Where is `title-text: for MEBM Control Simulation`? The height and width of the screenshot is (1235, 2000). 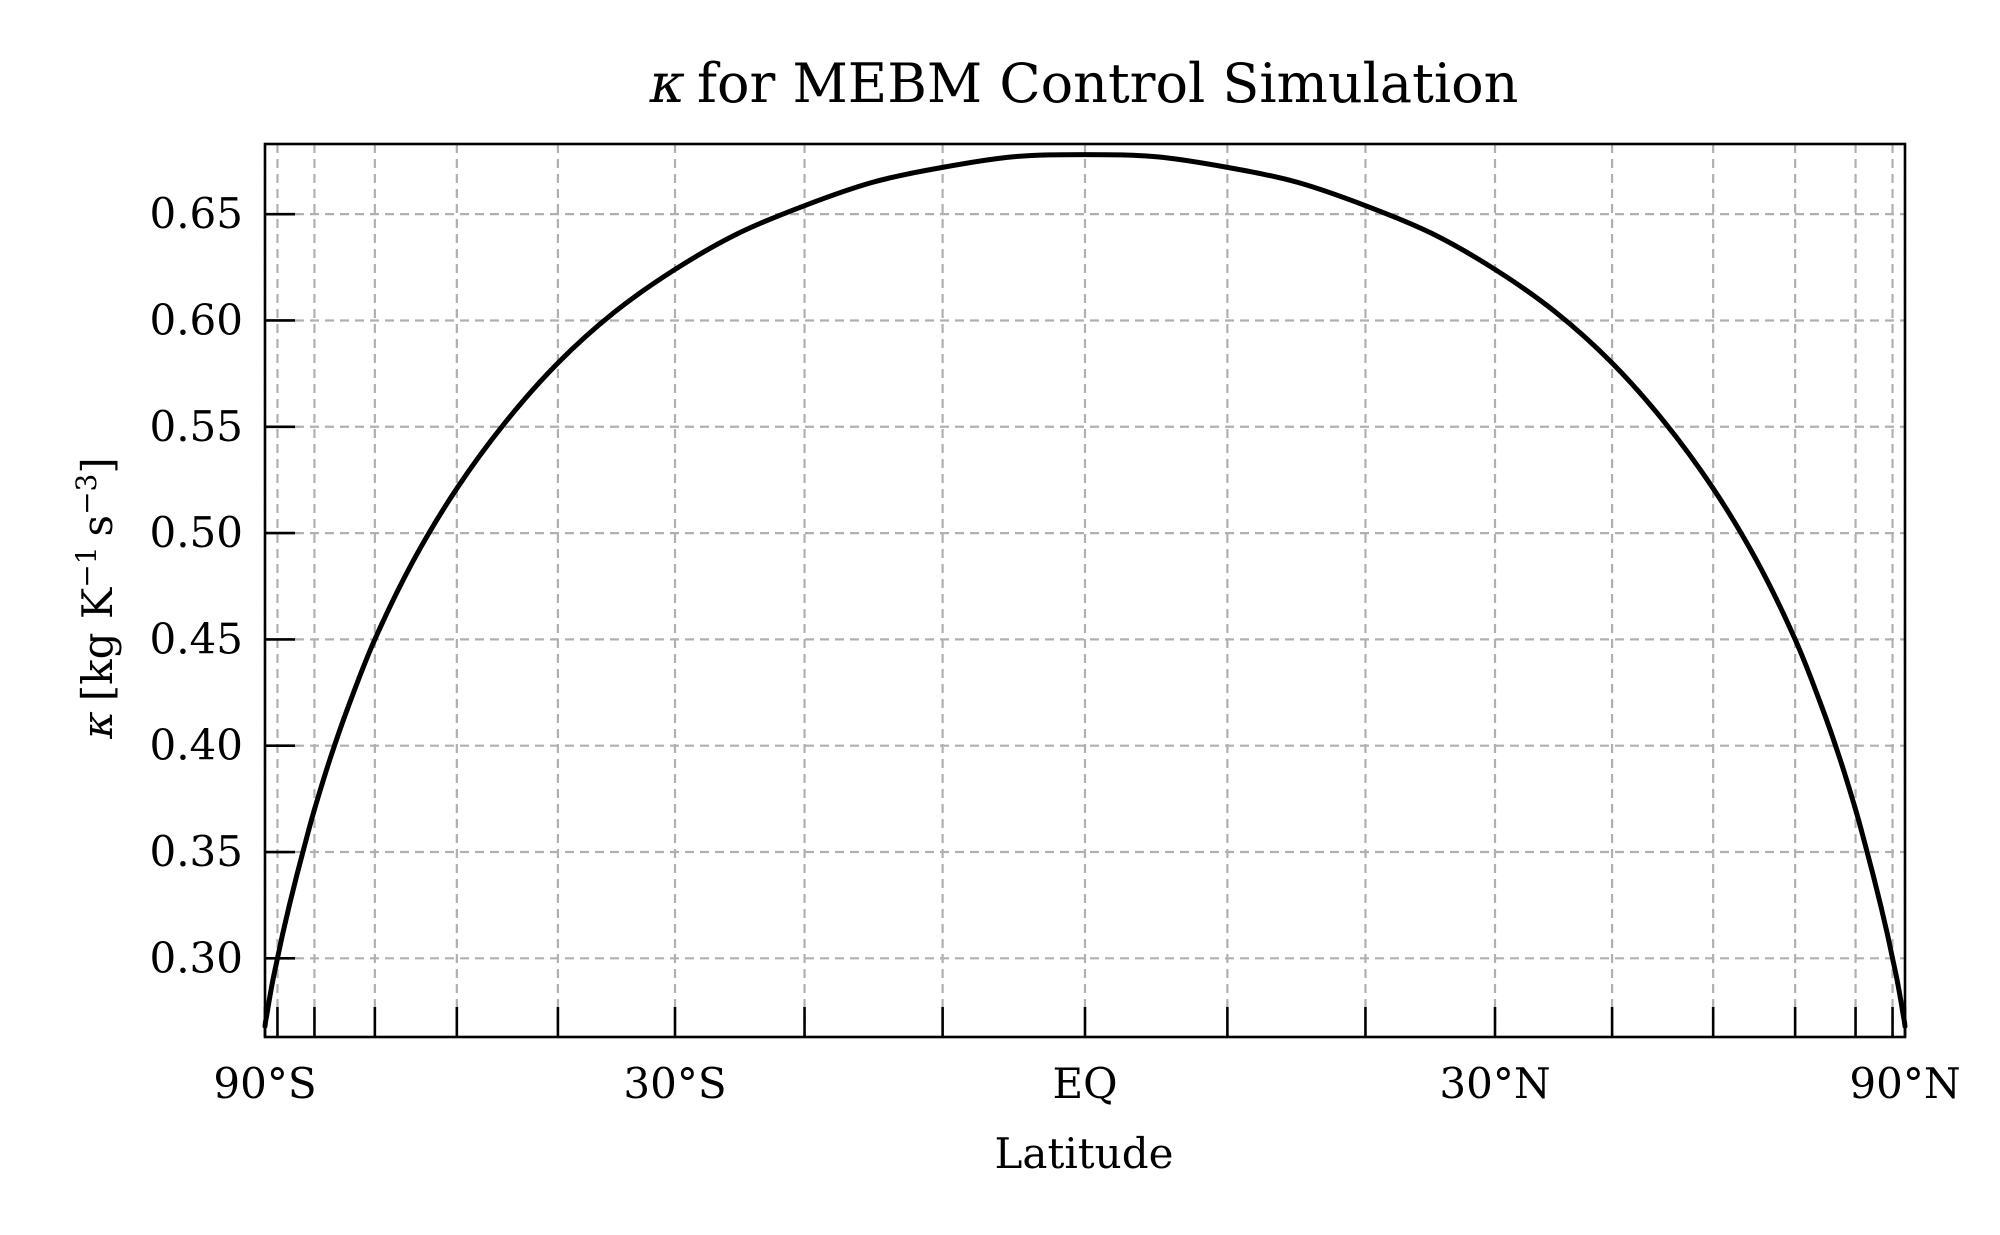
title-text: for MEBM Control Simulation is located at coordinates (1107, 83).